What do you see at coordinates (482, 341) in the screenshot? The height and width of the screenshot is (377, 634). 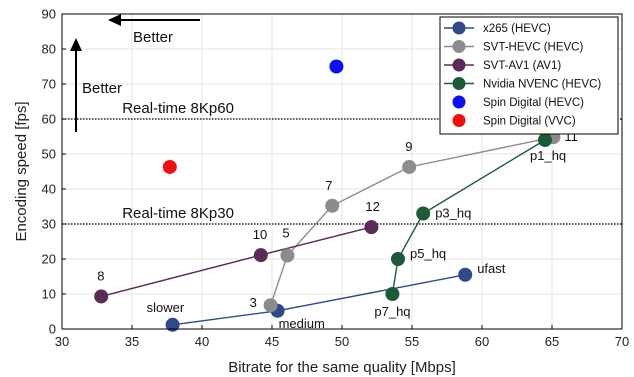 I see `x-tick-label: 60` at bounding box center [482, 341].